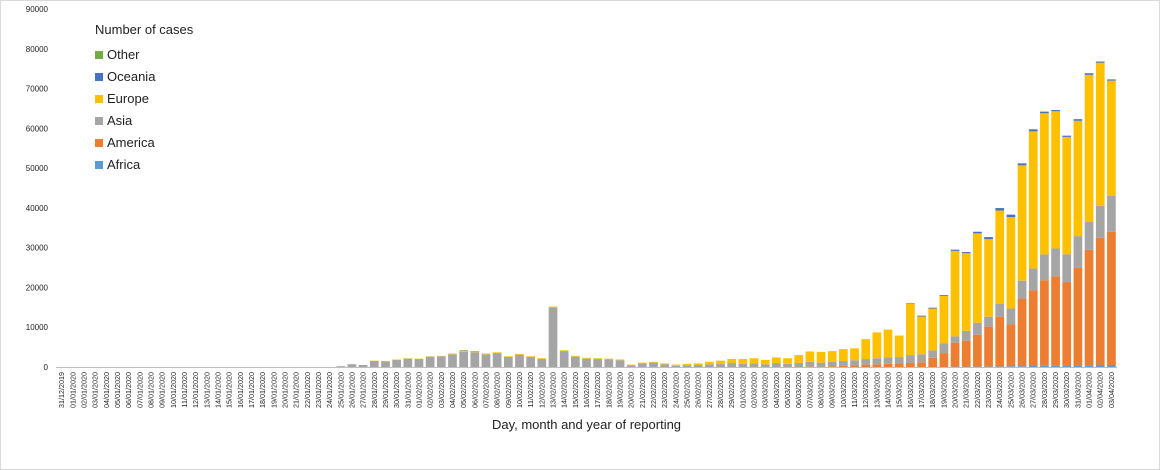 This screenshot has height=470, width=1160. What do you see at coordinates (921, 390) in the screenshot?
I see `x-tick-label: 17/03/2020` at bounding box center [921, 390].